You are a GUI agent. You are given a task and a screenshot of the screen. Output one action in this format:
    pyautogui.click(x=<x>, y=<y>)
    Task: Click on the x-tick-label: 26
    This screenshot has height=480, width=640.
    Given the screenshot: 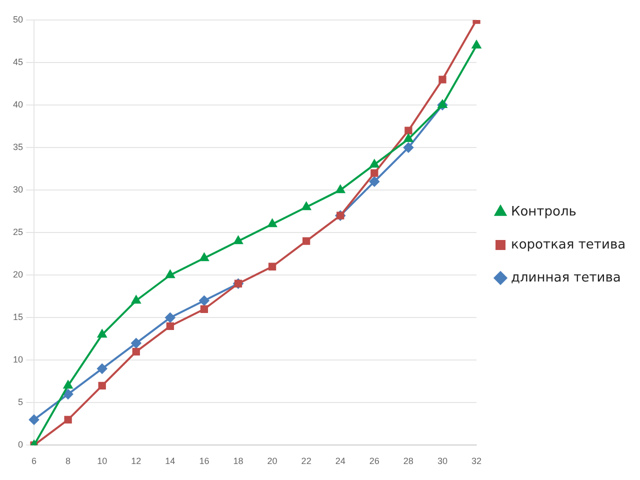 What is the action you would take?
    pyautogui.click(x=374, y=461)
    